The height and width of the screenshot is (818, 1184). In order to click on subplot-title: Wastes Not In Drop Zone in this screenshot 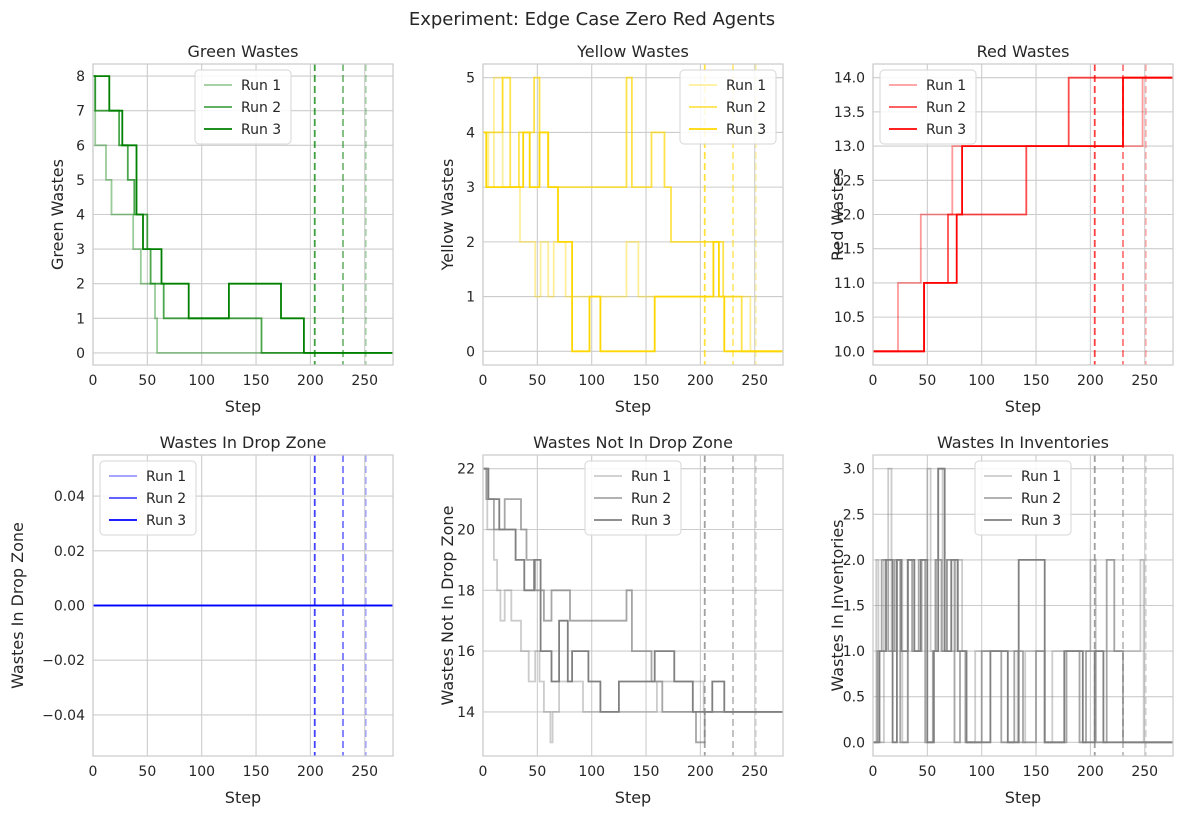, I will do `click(633, 442)`.